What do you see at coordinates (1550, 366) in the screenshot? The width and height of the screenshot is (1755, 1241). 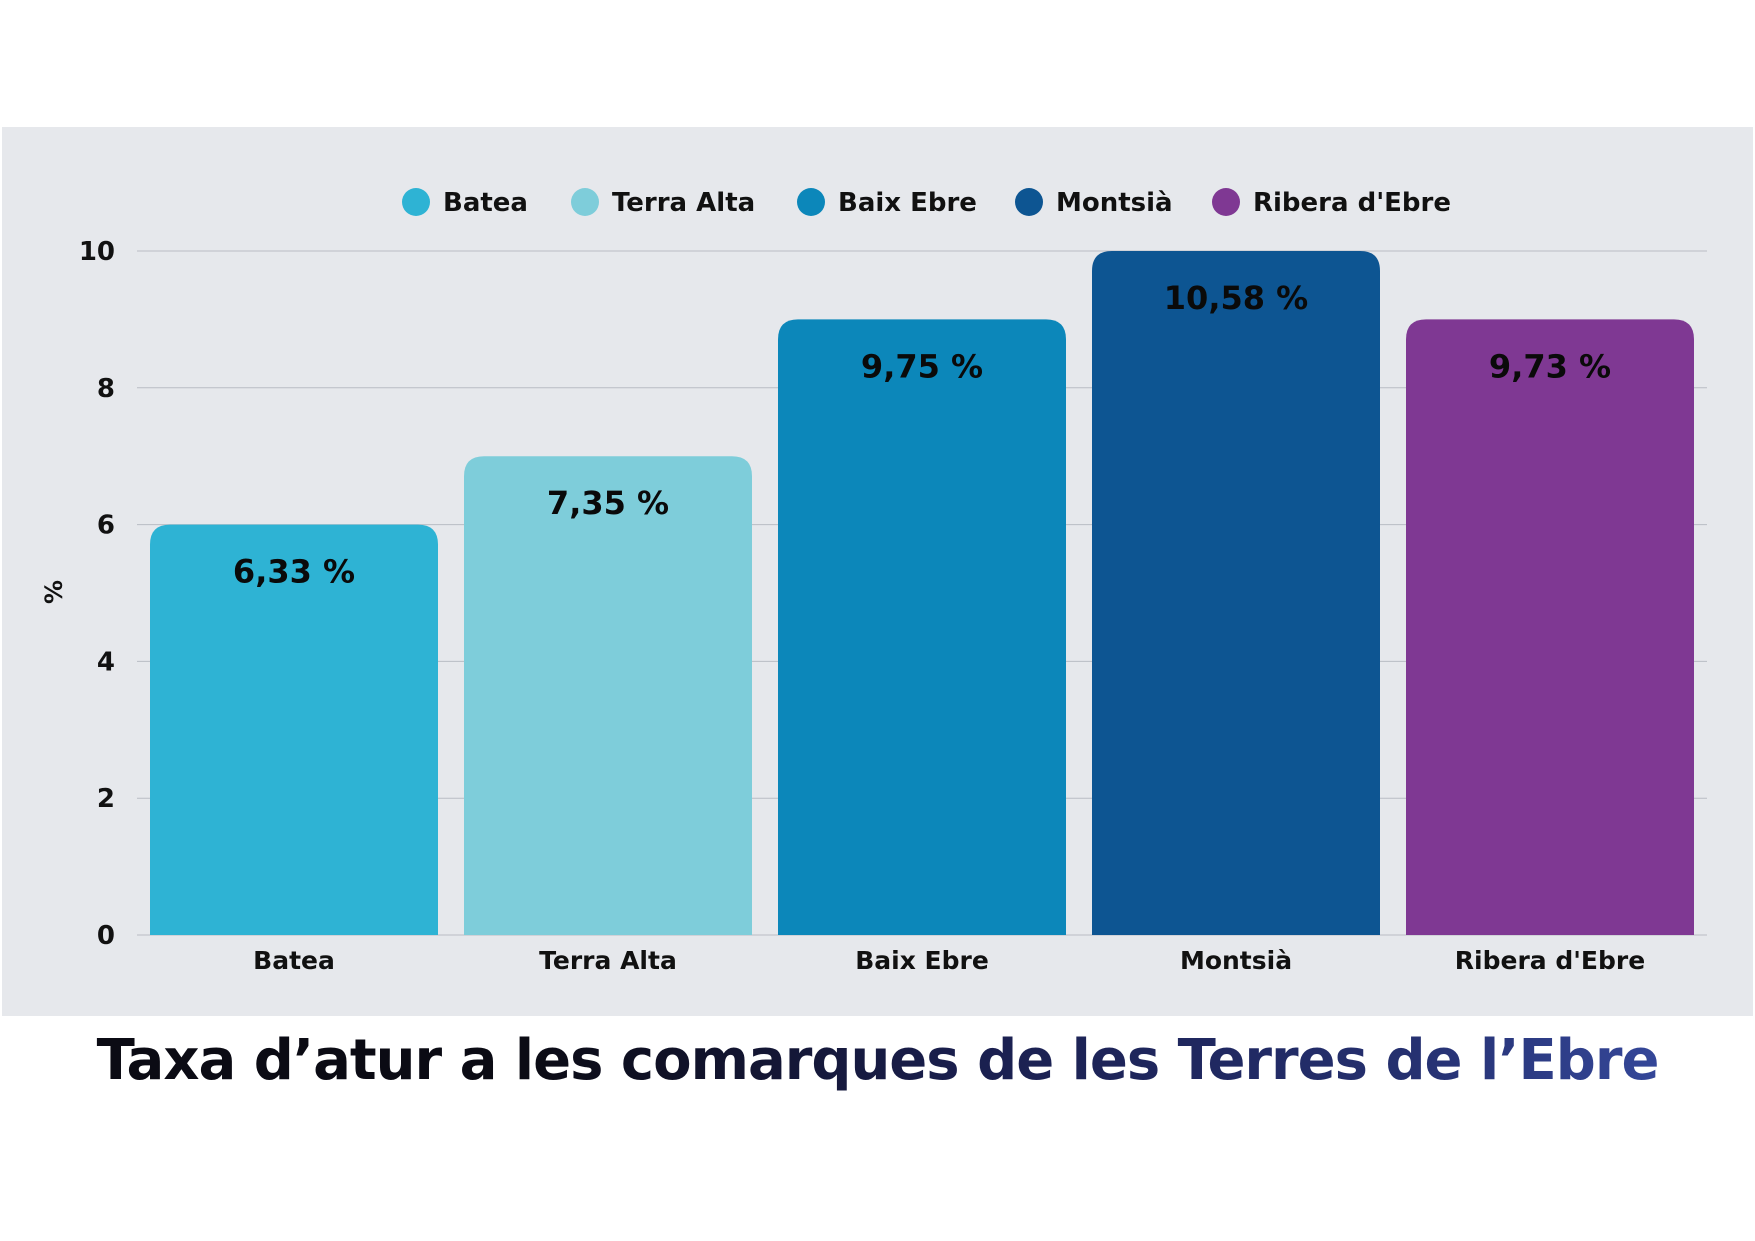 I see `data-label: 9,73 %` at bounding box center [1550, 366].